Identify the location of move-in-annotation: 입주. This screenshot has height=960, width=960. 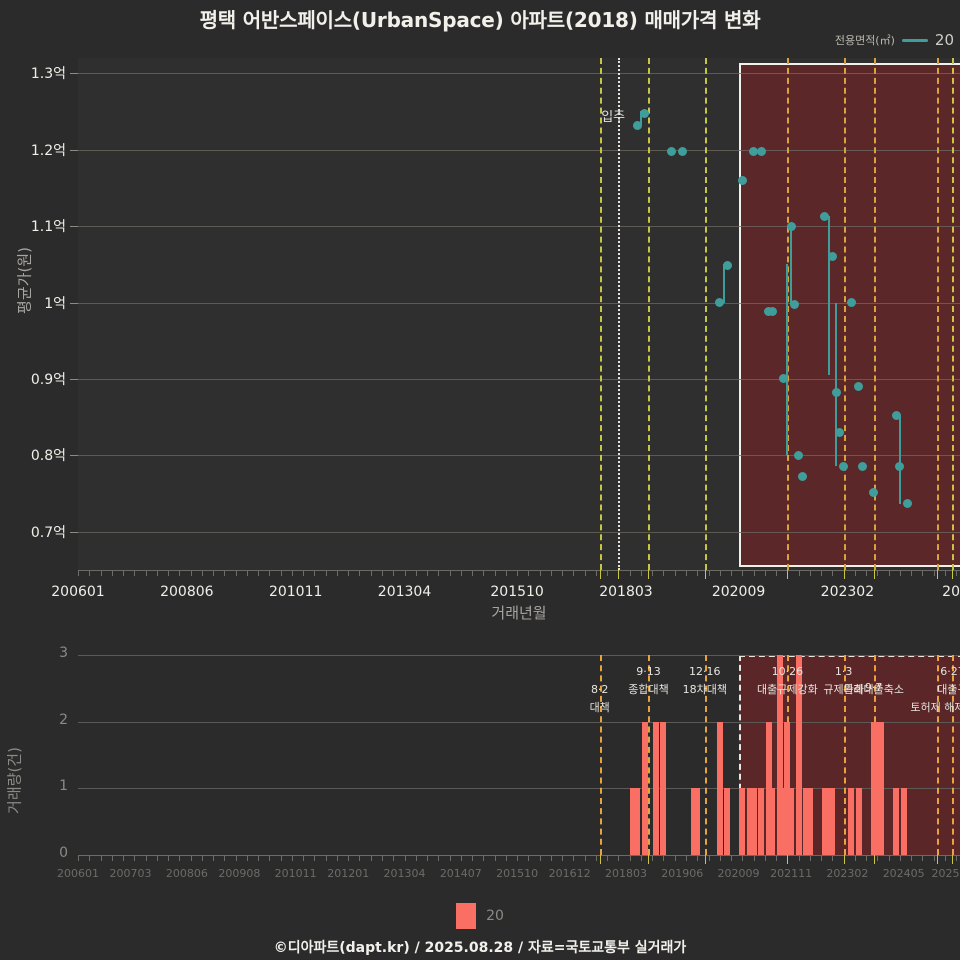
(613, 118).